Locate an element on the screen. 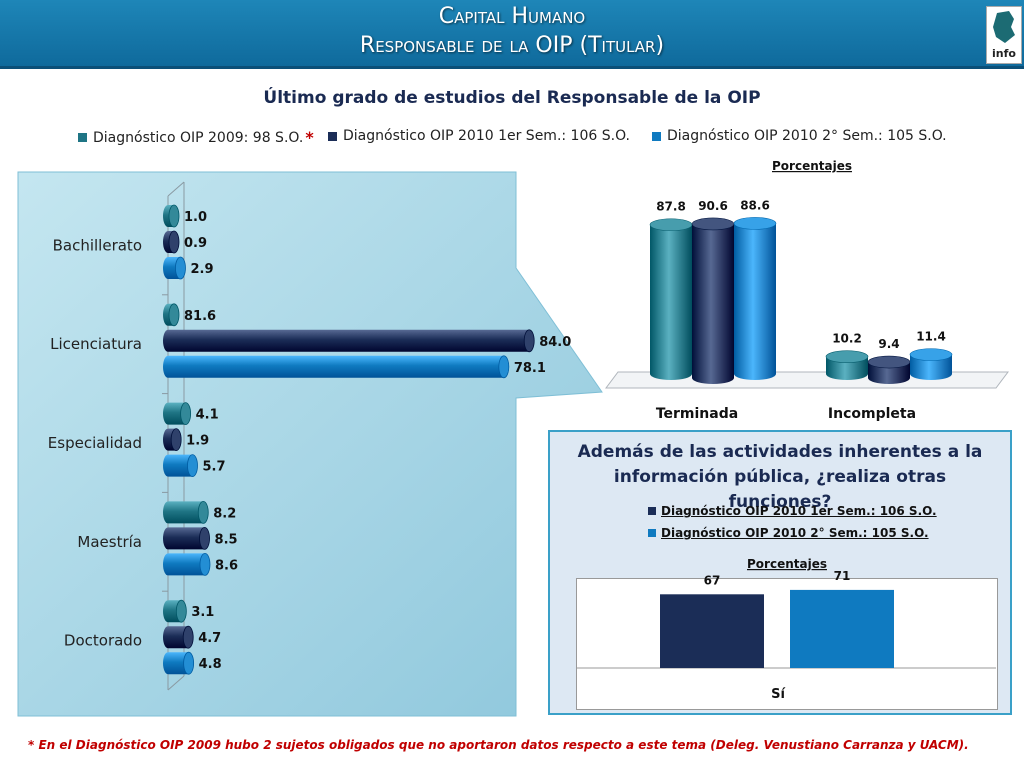  column-value-label: 90.6 is located at coordinates (713, 206).